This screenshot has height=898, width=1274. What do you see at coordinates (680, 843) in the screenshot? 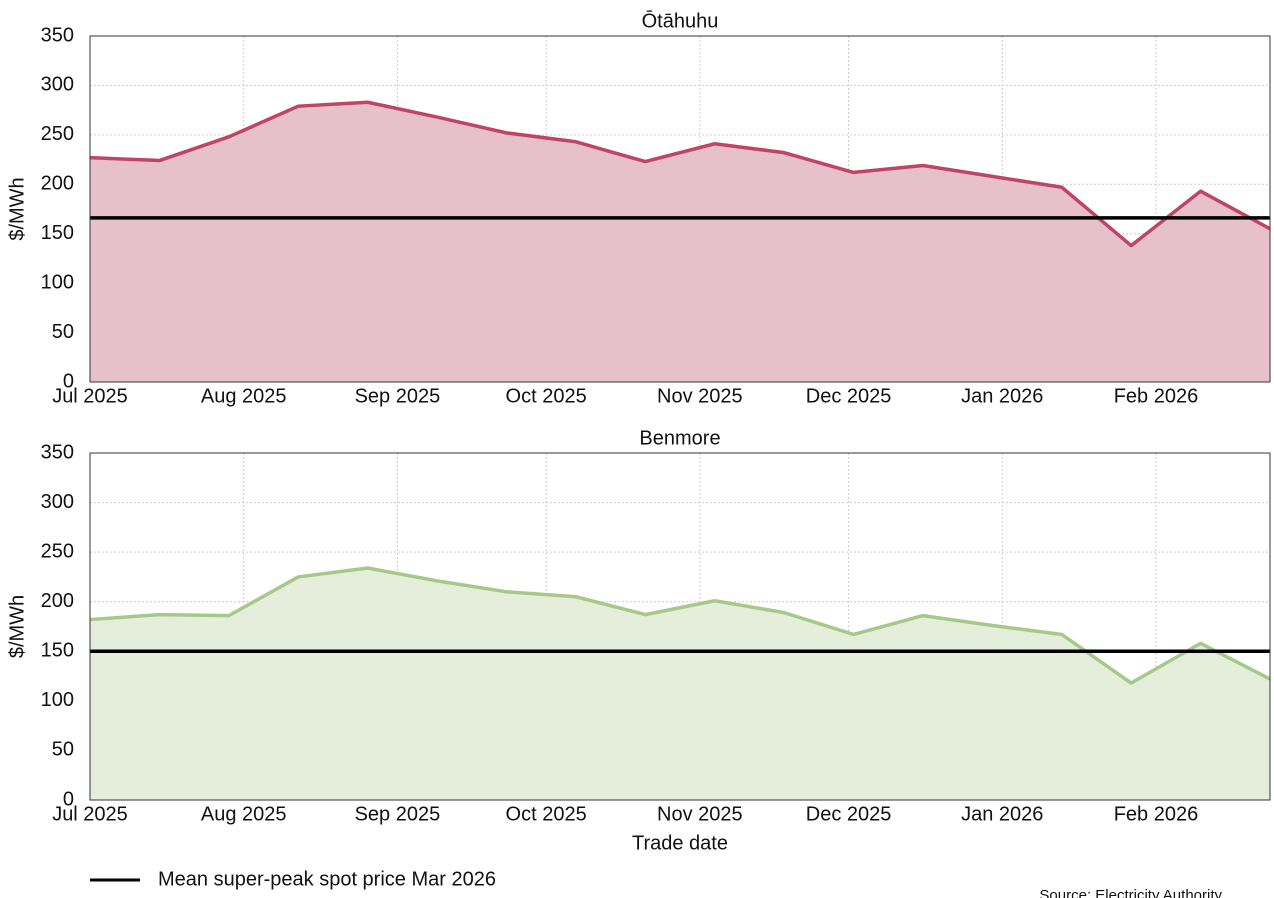
I see `x-axis-label: Trade date` at bounding box center [680, 843].